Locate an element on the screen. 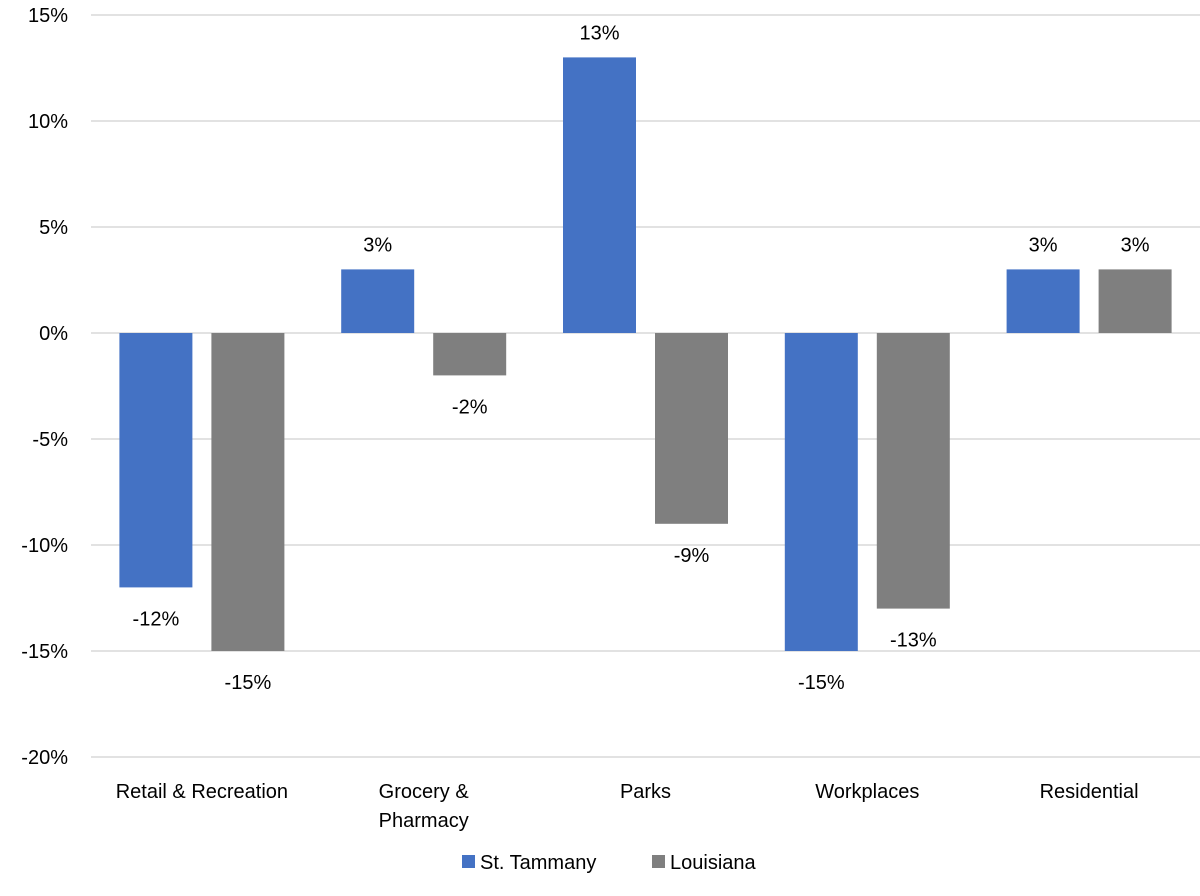  x-tick-label: Parks is located at coordinates (645, 792).